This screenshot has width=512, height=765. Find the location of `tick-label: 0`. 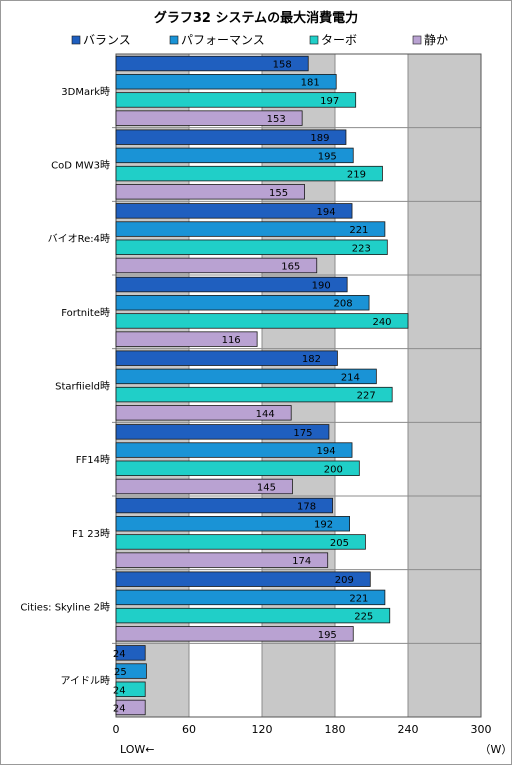

tick-label: 0 is located at coordinates (116, 729).